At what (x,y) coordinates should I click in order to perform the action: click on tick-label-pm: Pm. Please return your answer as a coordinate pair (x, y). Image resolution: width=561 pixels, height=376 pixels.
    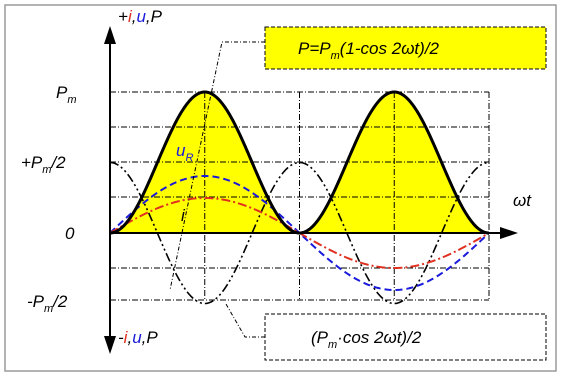
    Looking at the image, I should click on (66, 94).